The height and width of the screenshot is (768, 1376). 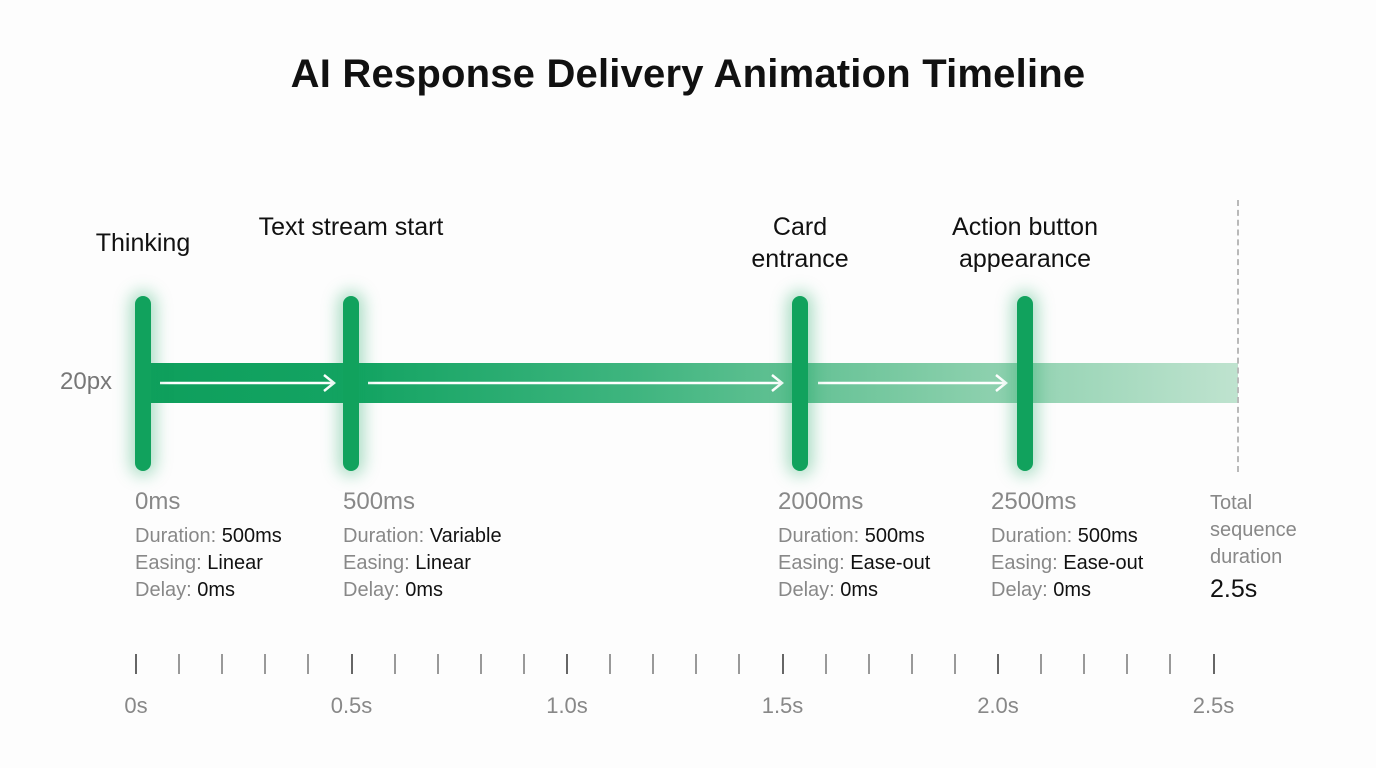 What do you see at coordinates (688, 685) in the screenshot?
I see `time-axis: 0s 0.5s 1.0s 1.5s 2.0s 2.5s` at bounding box center [688, 685].